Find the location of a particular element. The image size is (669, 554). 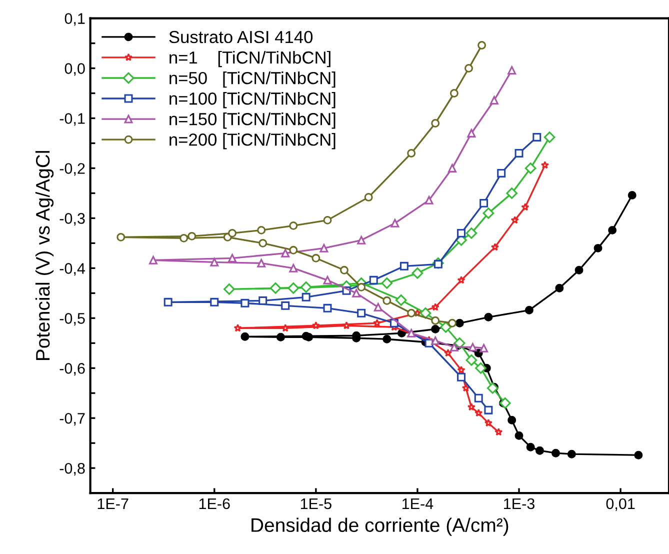

legend-label: n=100 [TiCN/TiNbCN] is located at coordinates (253, 100).